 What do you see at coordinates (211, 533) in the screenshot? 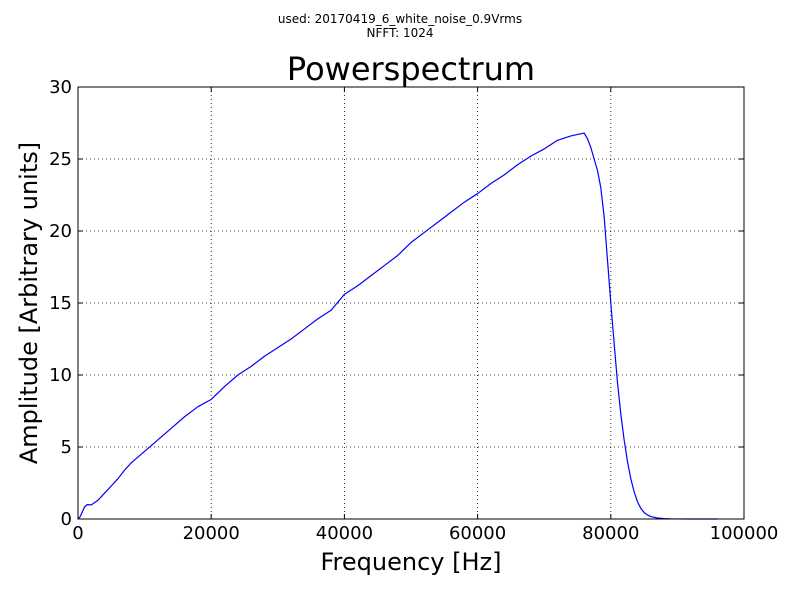
I see `x-tick-label: 20000` at bounding box center [211, 533].